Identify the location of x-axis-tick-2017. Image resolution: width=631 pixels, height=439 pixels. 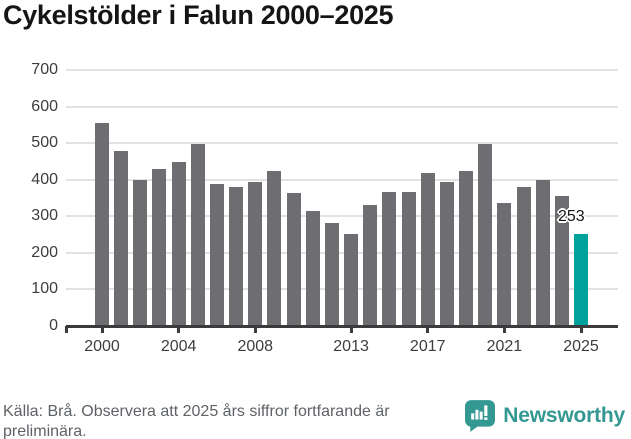
(428, 329).